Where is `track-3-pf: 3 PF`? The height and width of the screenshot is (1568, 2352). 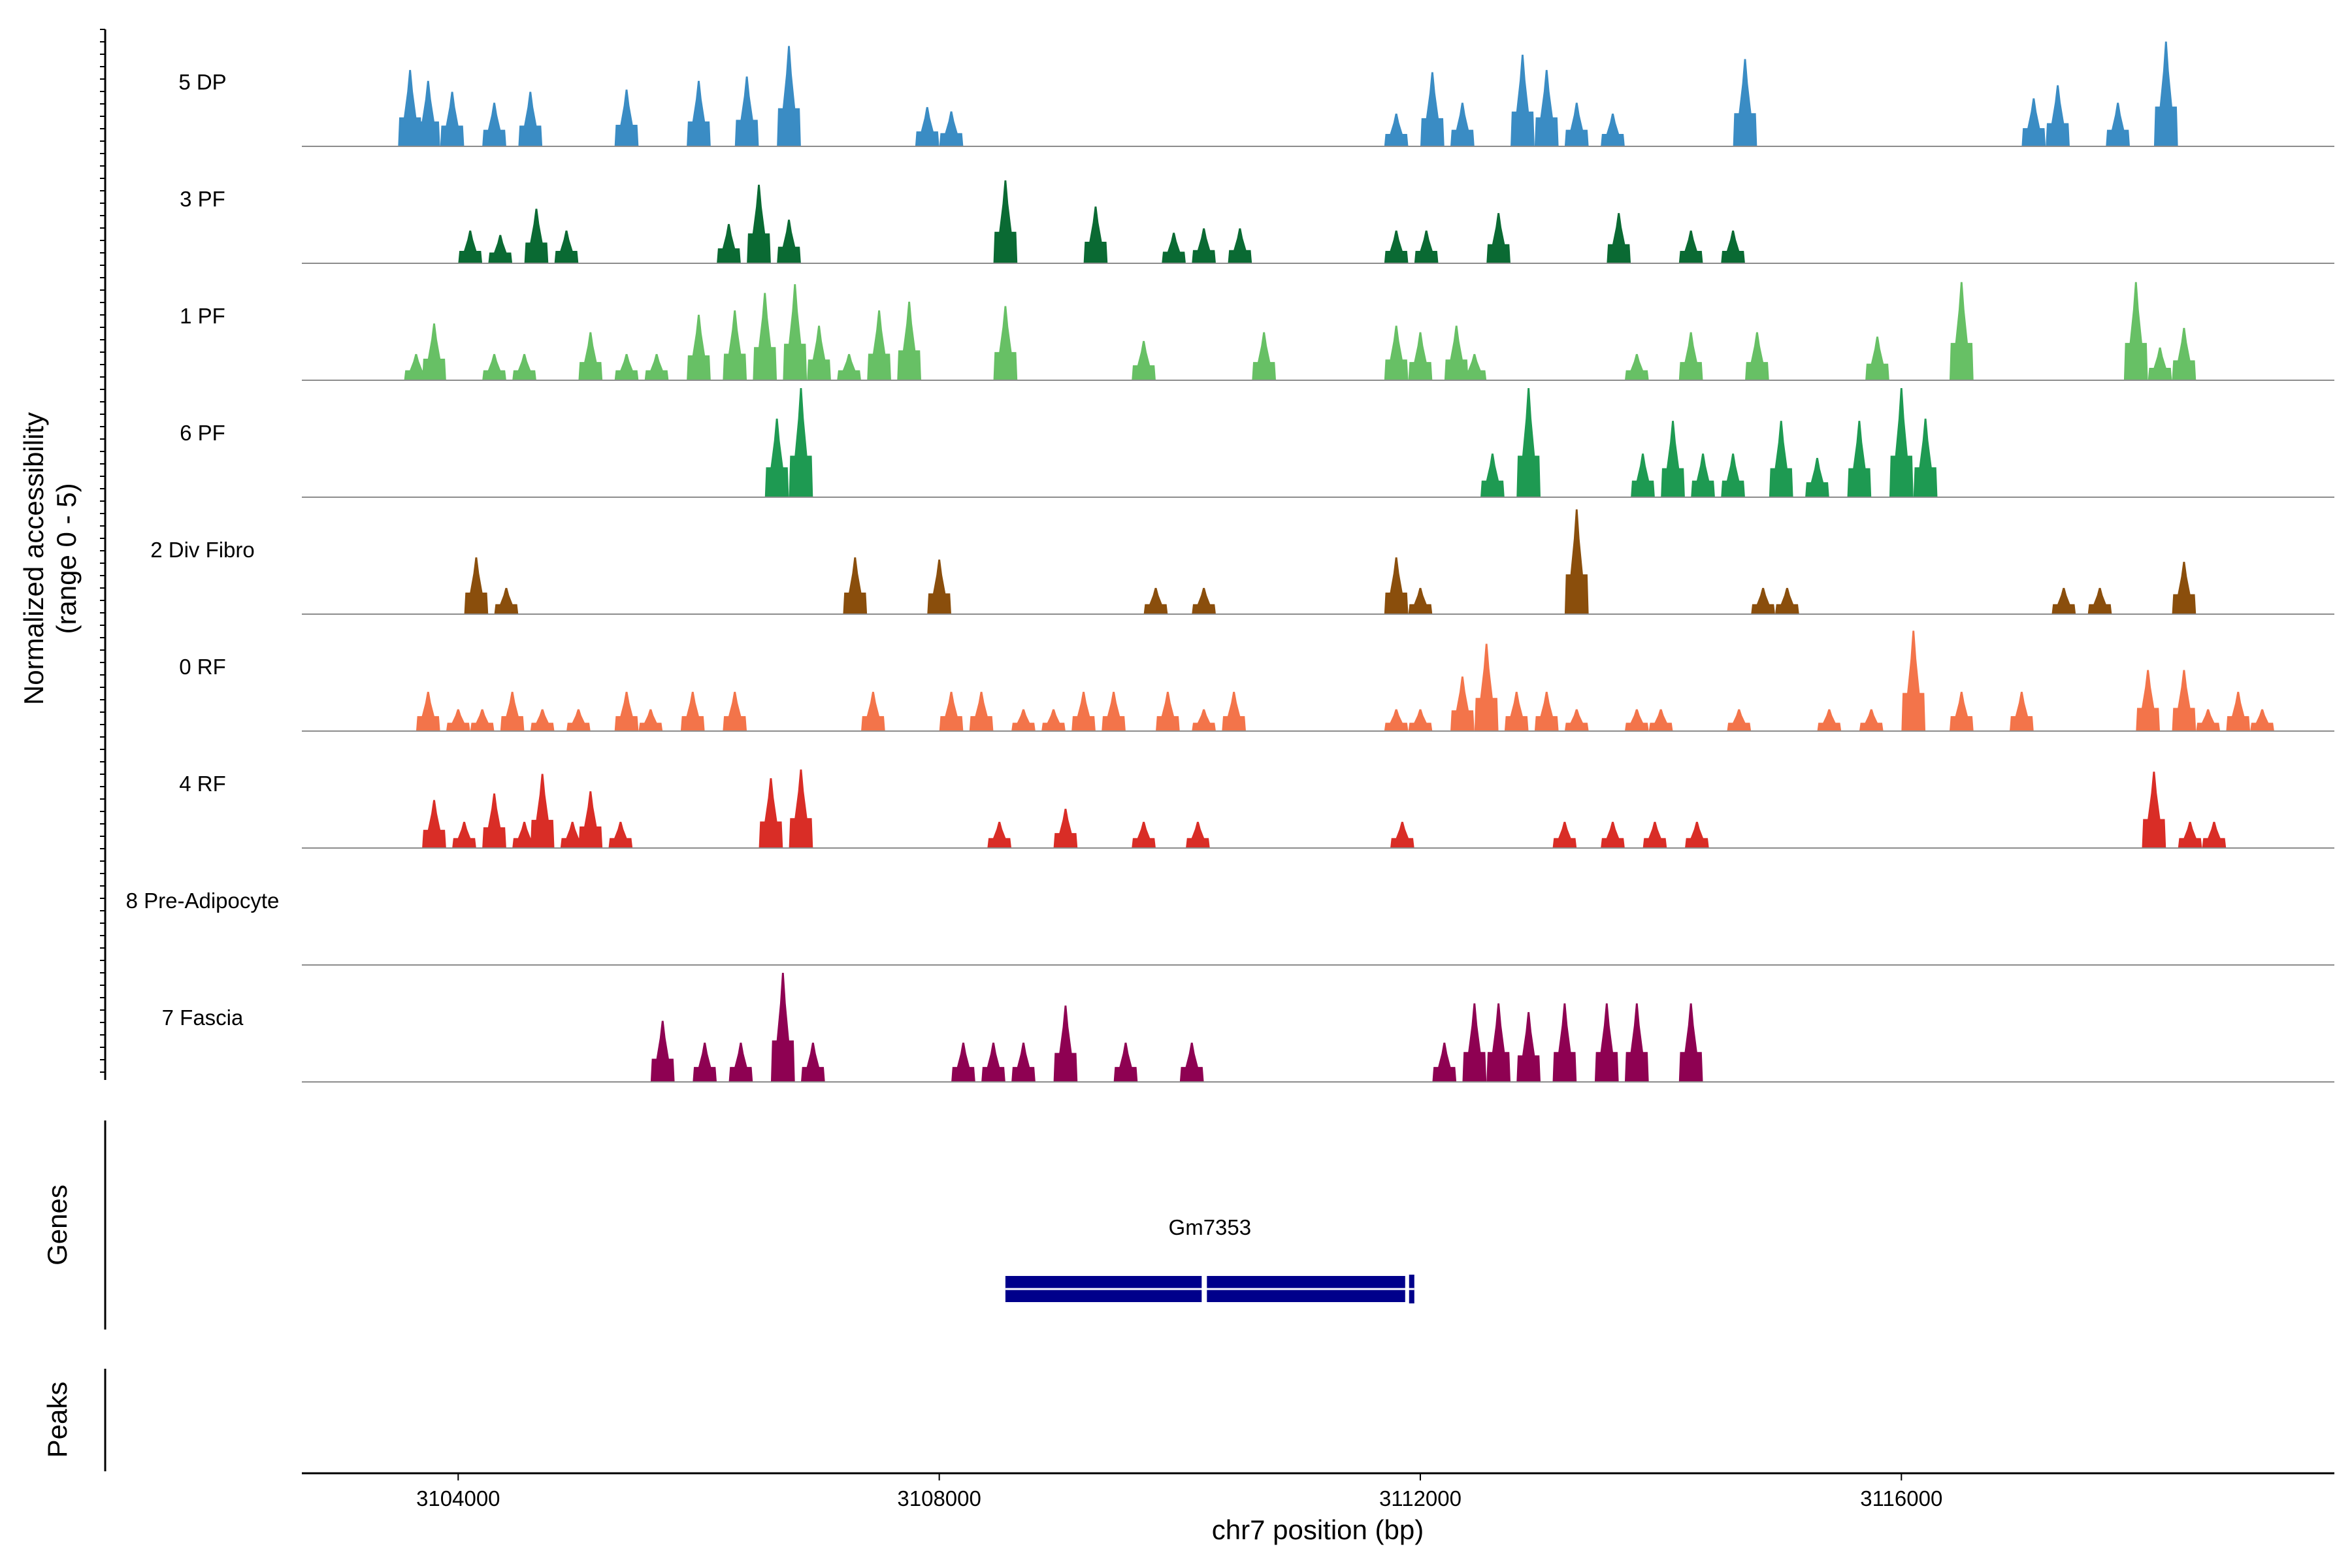
track-3-pf: 3 PF is located at coordinates (1257, 222).